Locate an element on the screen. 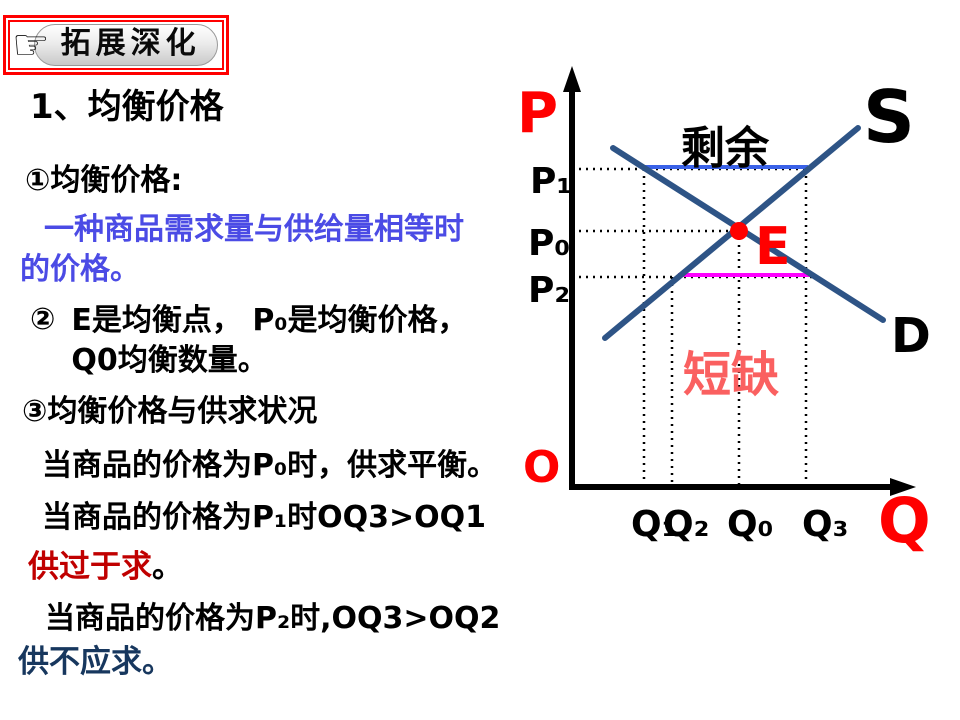 The image size is (960, 720). undersupply-text: 供不应求。 is located at coordinates (95, 662).